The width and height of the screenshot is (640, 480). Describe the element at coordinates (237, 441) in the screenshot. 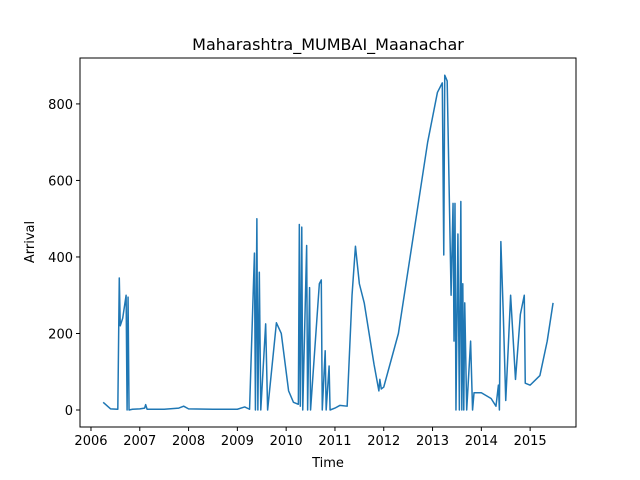

I see `x-tick-label: 2009` at that location.